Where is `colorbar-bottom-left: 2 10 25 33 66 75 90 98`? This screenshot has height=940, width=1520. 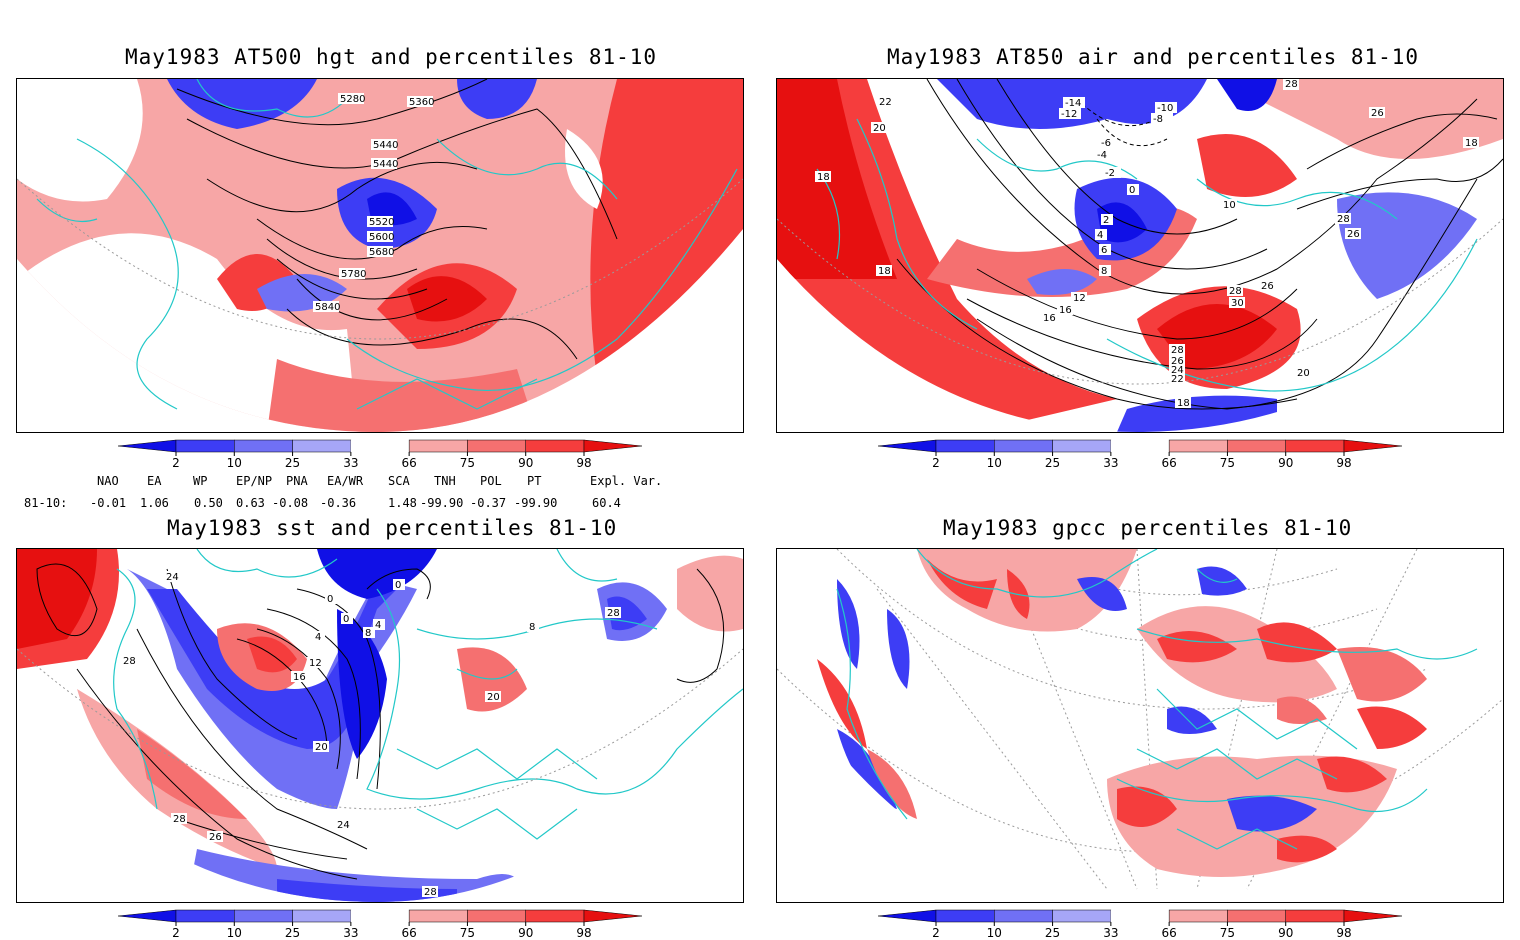
colorbar-bottom-left: 2 10 25 33 66 75 90 98 is located at coordinates (380, 924).